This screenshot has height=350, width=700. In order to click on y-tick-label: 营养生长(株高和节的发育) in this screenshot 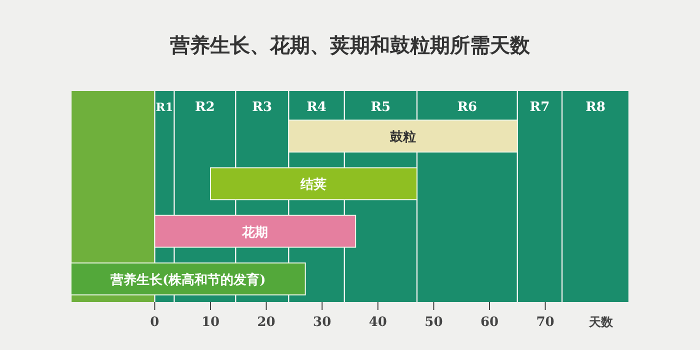, I will do `click(188, 280)`.